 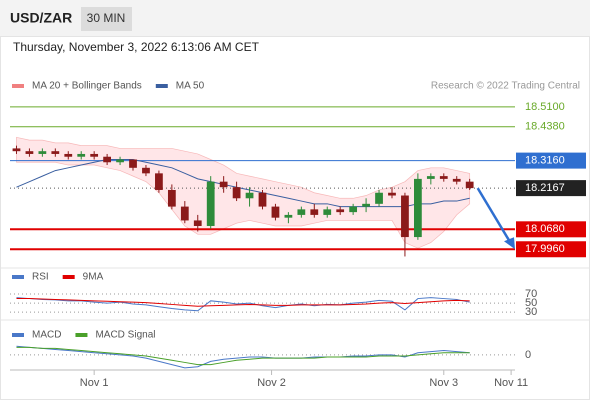 What do you see at coordinates (545, 107) in the screenshot?
I see `level-label: 18.5100` at bounding box center [545, 107].